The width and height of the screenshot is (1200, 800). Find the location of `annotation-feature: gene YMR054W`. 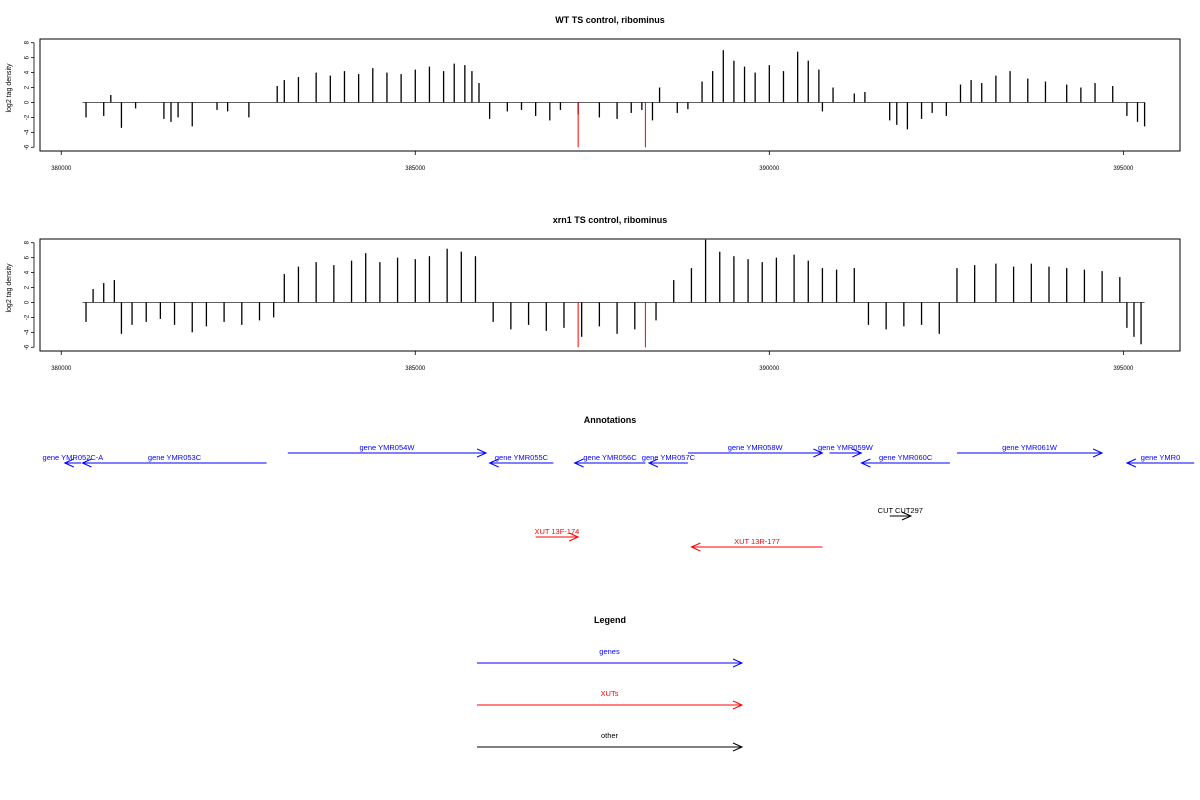

annotation-feature: gene YMR054W is located at coordinates (387, 450).